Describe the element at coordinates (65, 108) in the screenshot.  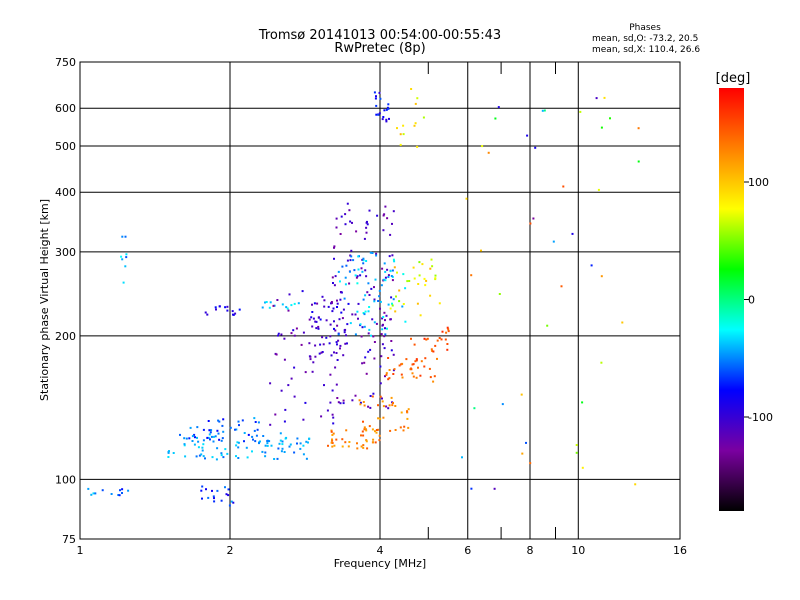
I see `y-tick-label: 600` at that location.